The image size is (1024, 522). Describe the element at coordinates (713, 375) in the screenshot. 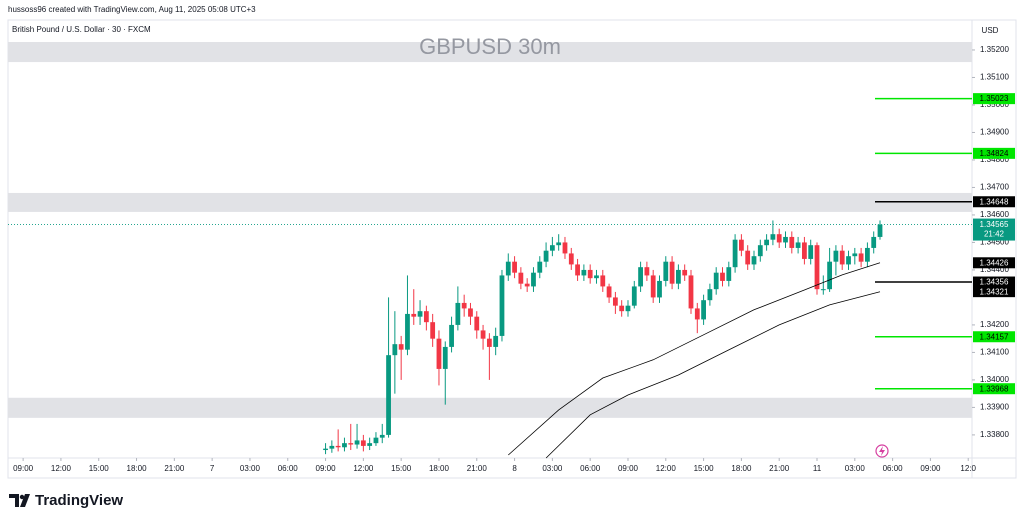

I see `moving-average` at that location.